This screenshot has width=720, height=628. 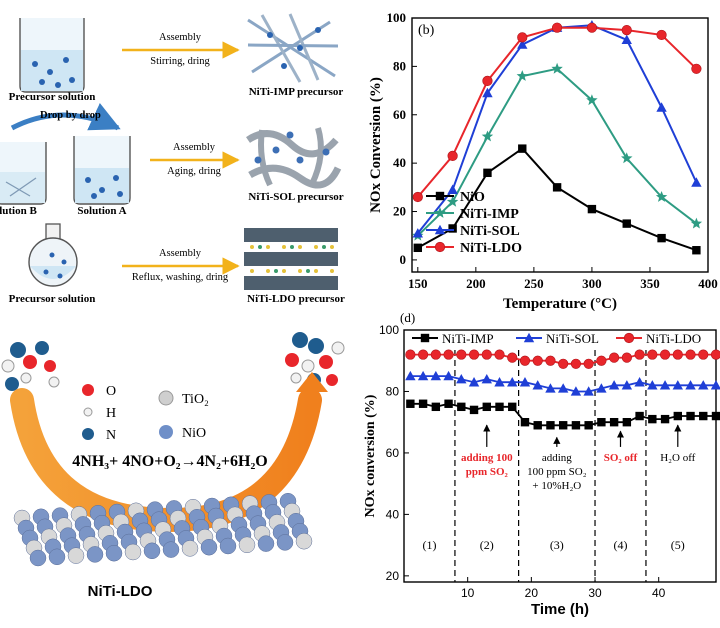 What do you see at coordinates (166, 398) in the screenshot?
I see `tio2-icon` at bounding box center [166, 398].